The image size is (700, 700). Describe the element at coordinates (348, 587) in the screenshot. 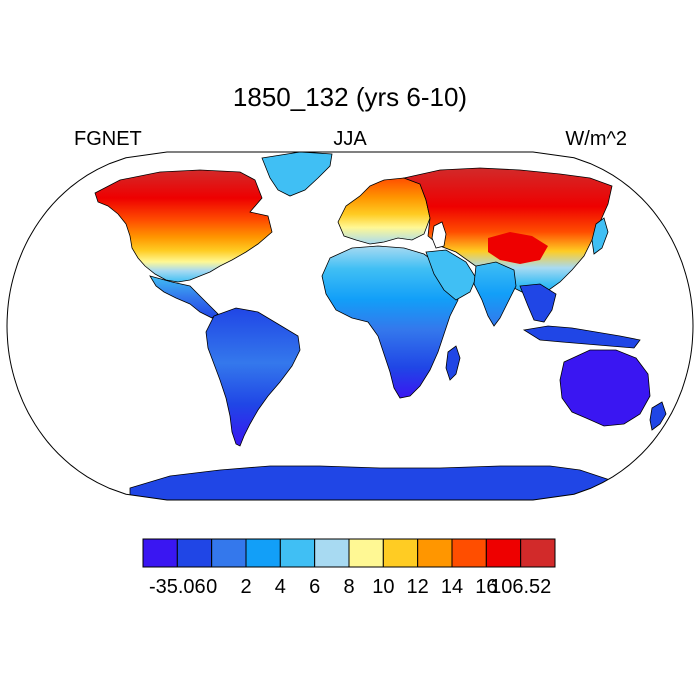

I see `colorbar-tick-label: 8` at that location.